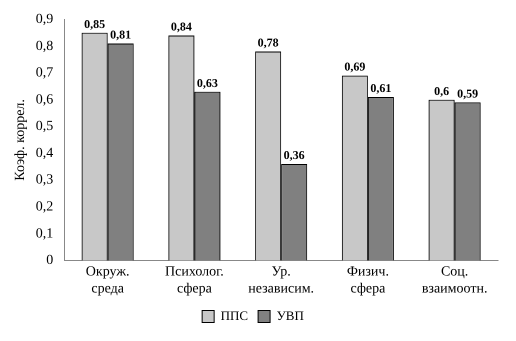  Describe the element at coordinates (467, 93) in the screenshot. I see `data-label: 0,59` at that location.